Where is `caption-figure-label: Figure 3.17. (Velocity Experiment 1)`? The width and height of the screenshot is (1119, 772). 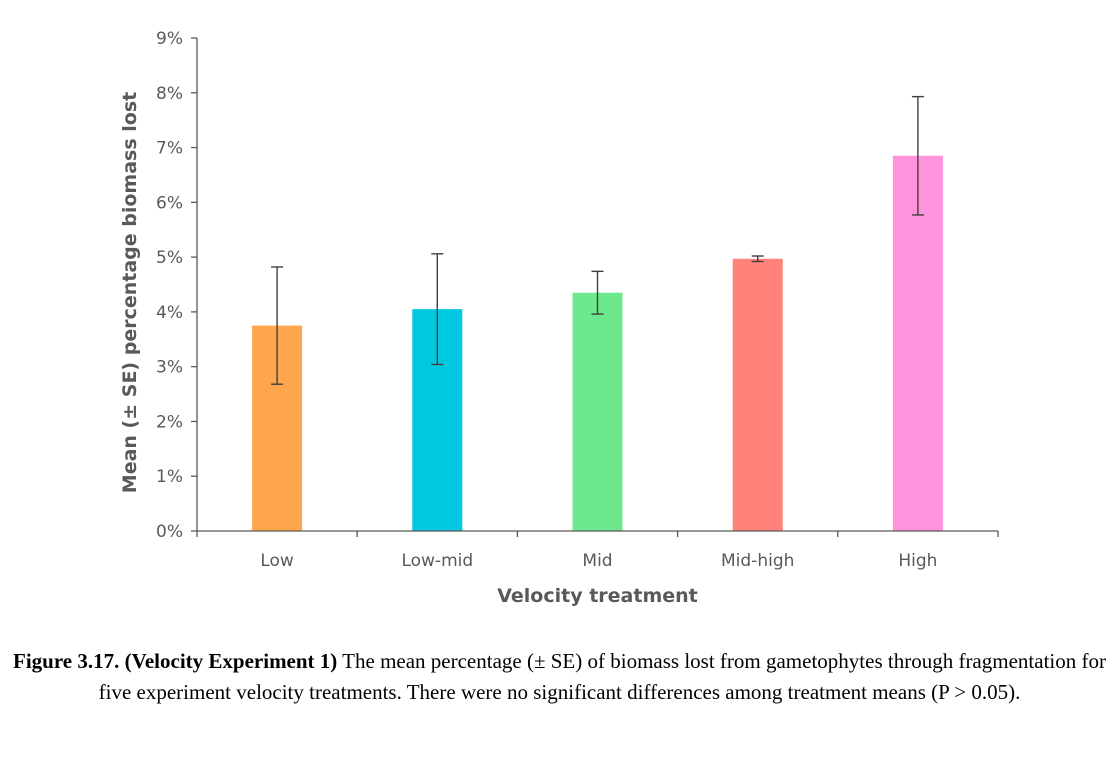 caption-figure-label: Figure 3.17. (Velocity Experiment 1) is located at coordinates (175, 661).